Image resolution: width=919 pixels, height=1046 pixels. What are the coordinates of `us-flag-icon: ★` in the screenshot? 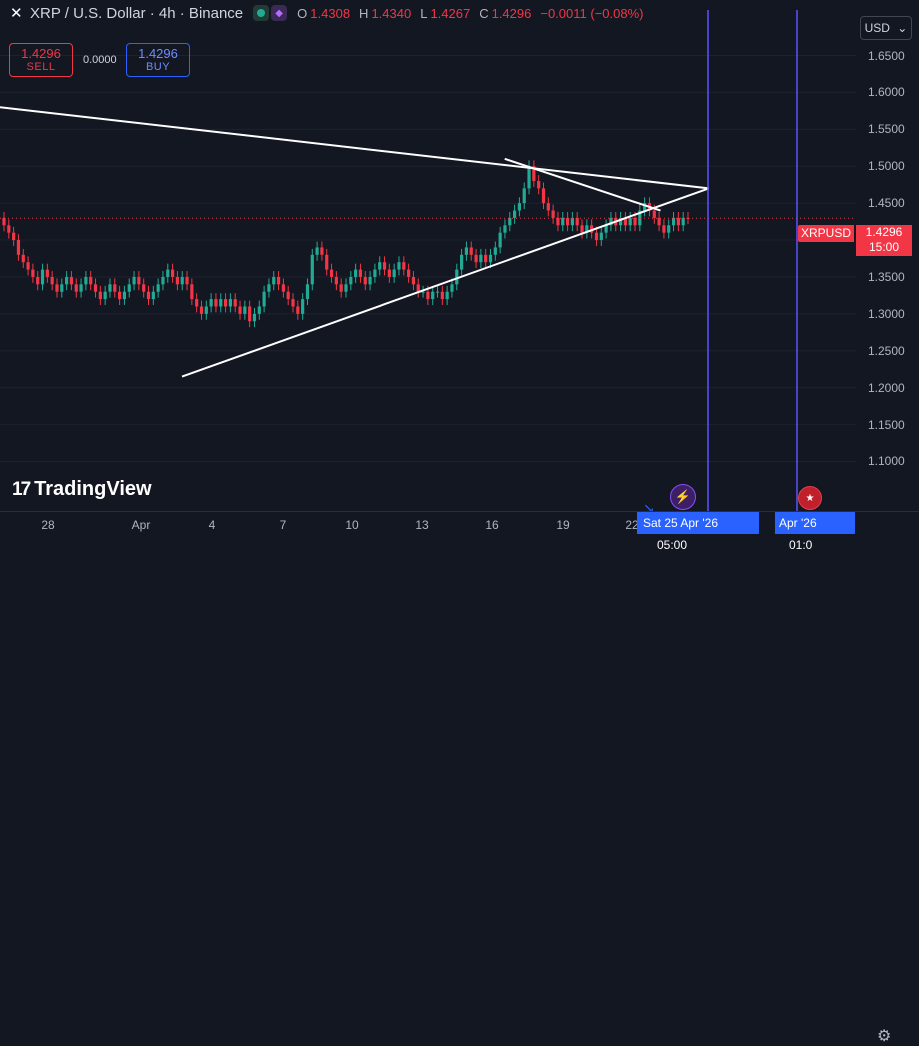 It's located at (810, 498).